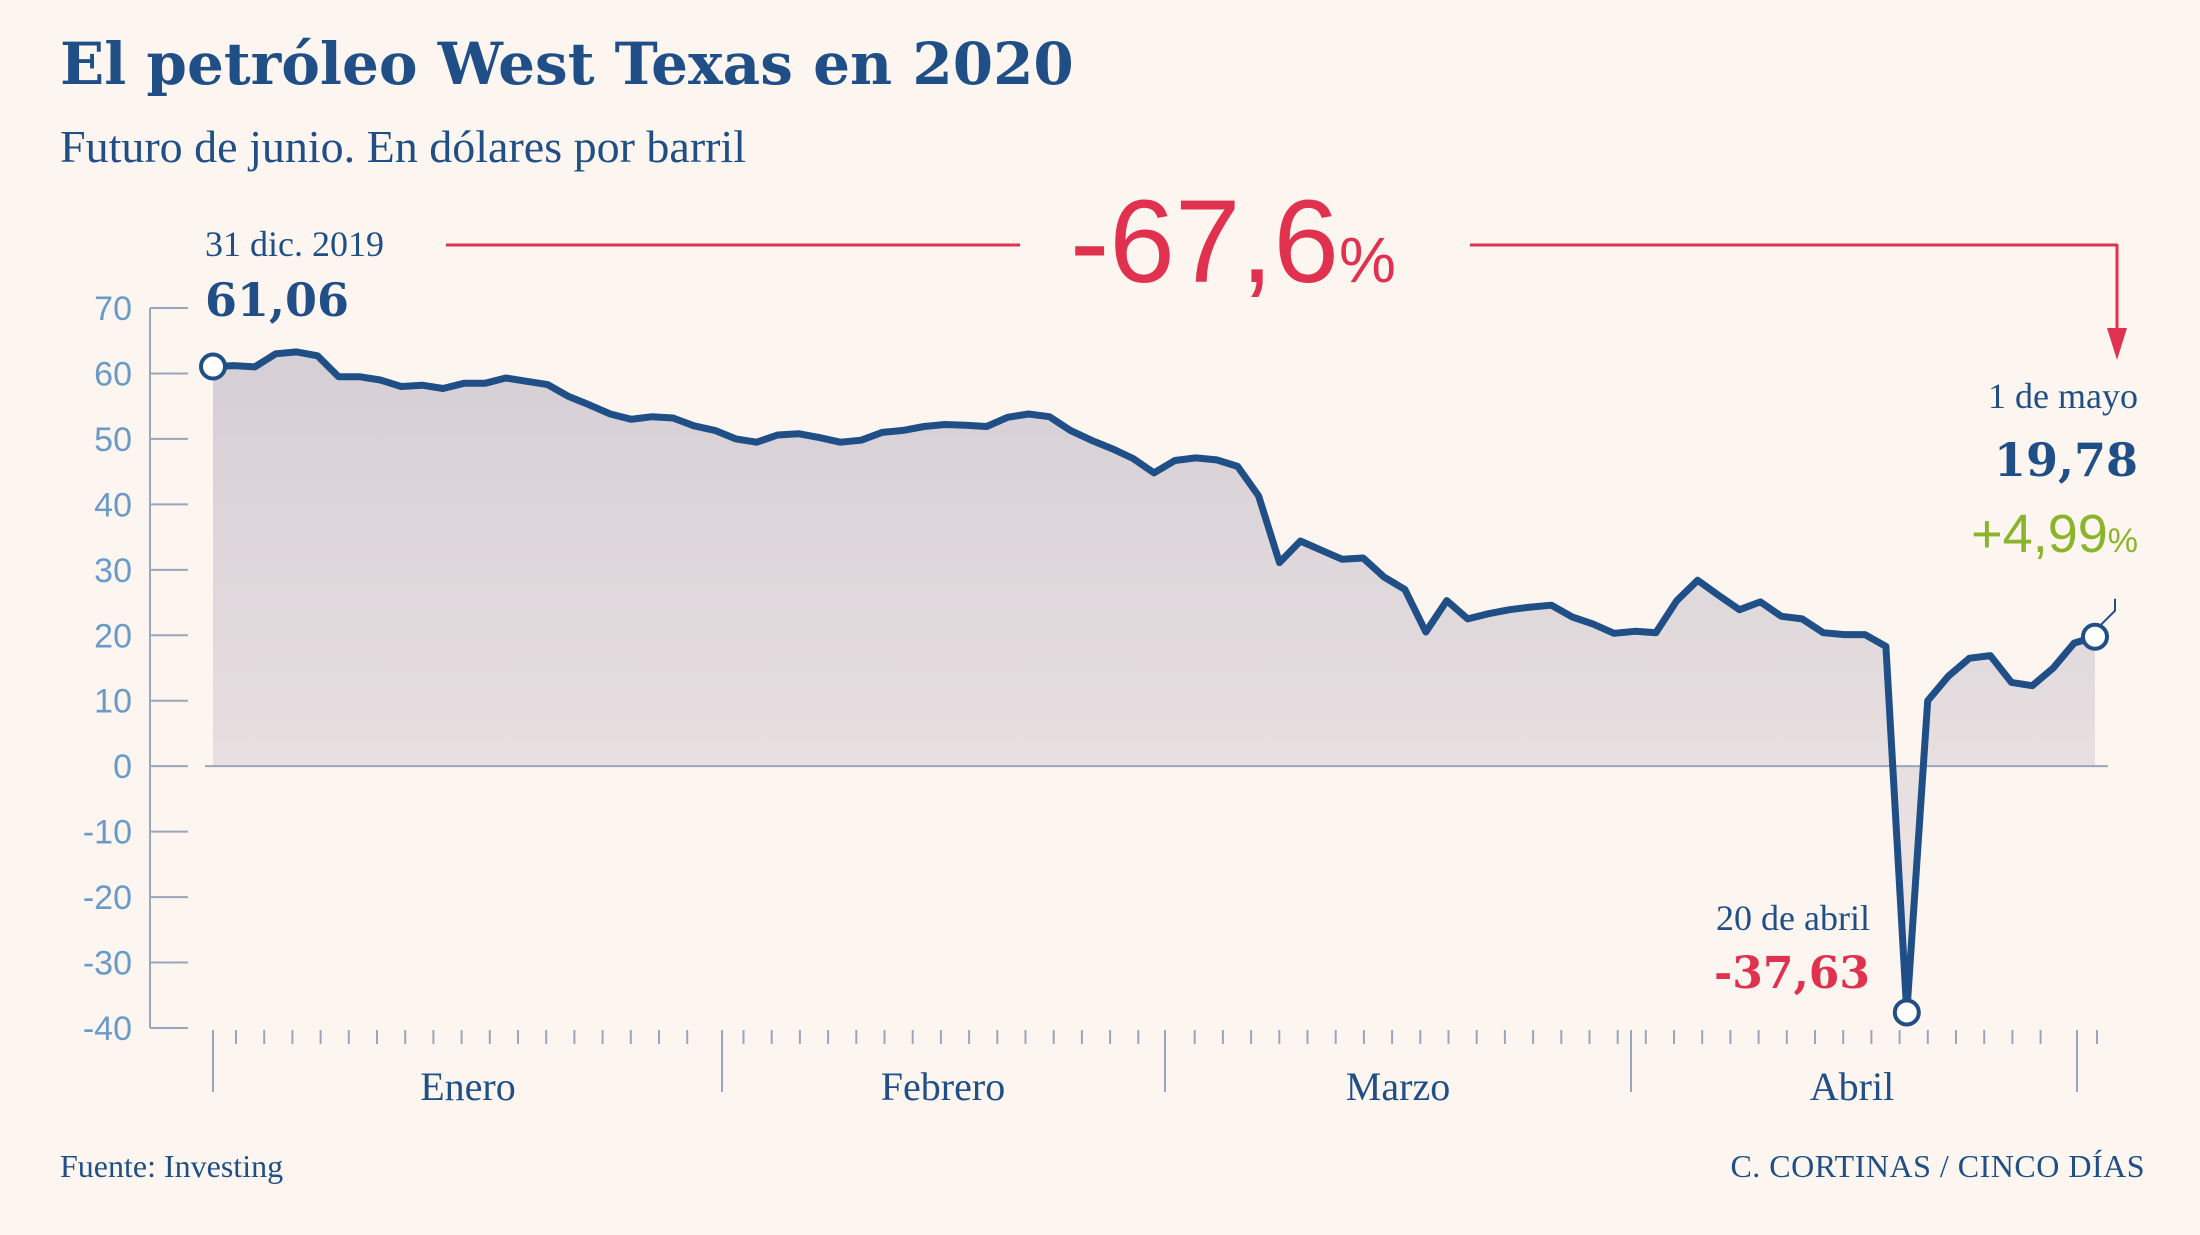 This screenshot has height=1235, width=2200. Describe the element at coordinates (1937, 1166) in the screenshot. I see `credit-label: C. CORTINAS / CINCO DÍAS` at that location.